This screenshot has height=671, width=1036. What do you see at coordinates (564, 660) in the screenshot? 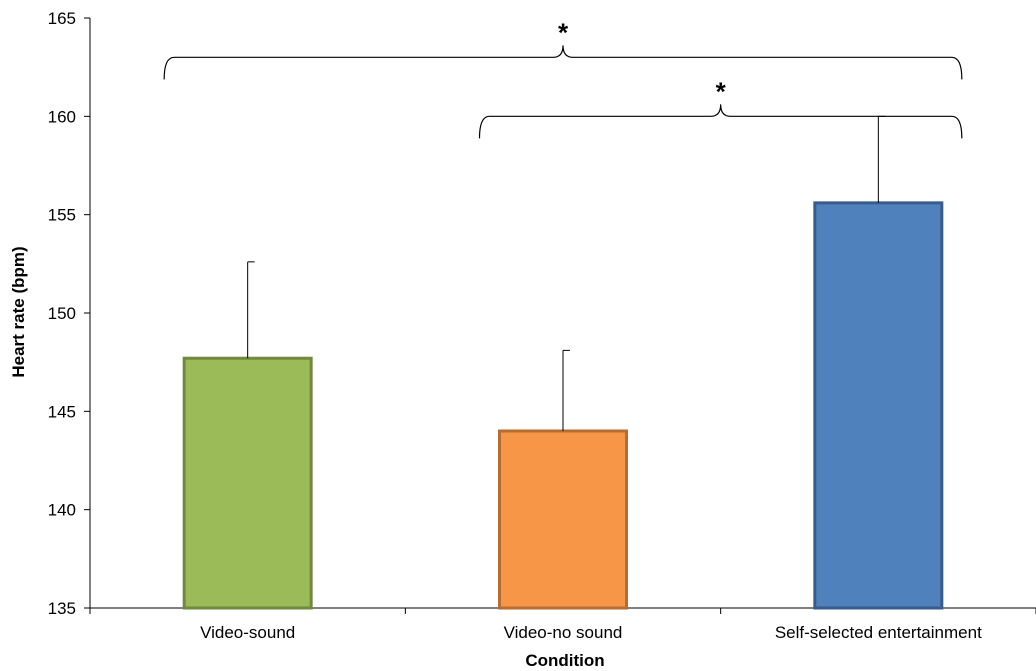
I see `x-axis-title: Condition` at bounding box center [564, 660].